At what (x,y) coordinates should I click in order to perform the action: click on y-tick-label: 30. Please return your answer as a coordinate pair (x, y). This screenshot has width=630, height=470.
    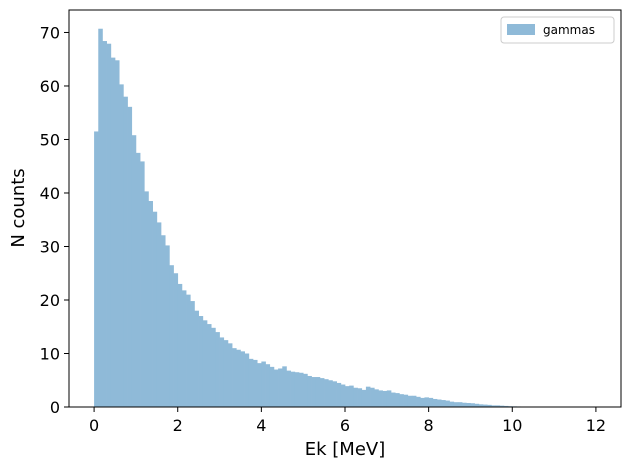
    Looking at the image, I should click on (50, 246).